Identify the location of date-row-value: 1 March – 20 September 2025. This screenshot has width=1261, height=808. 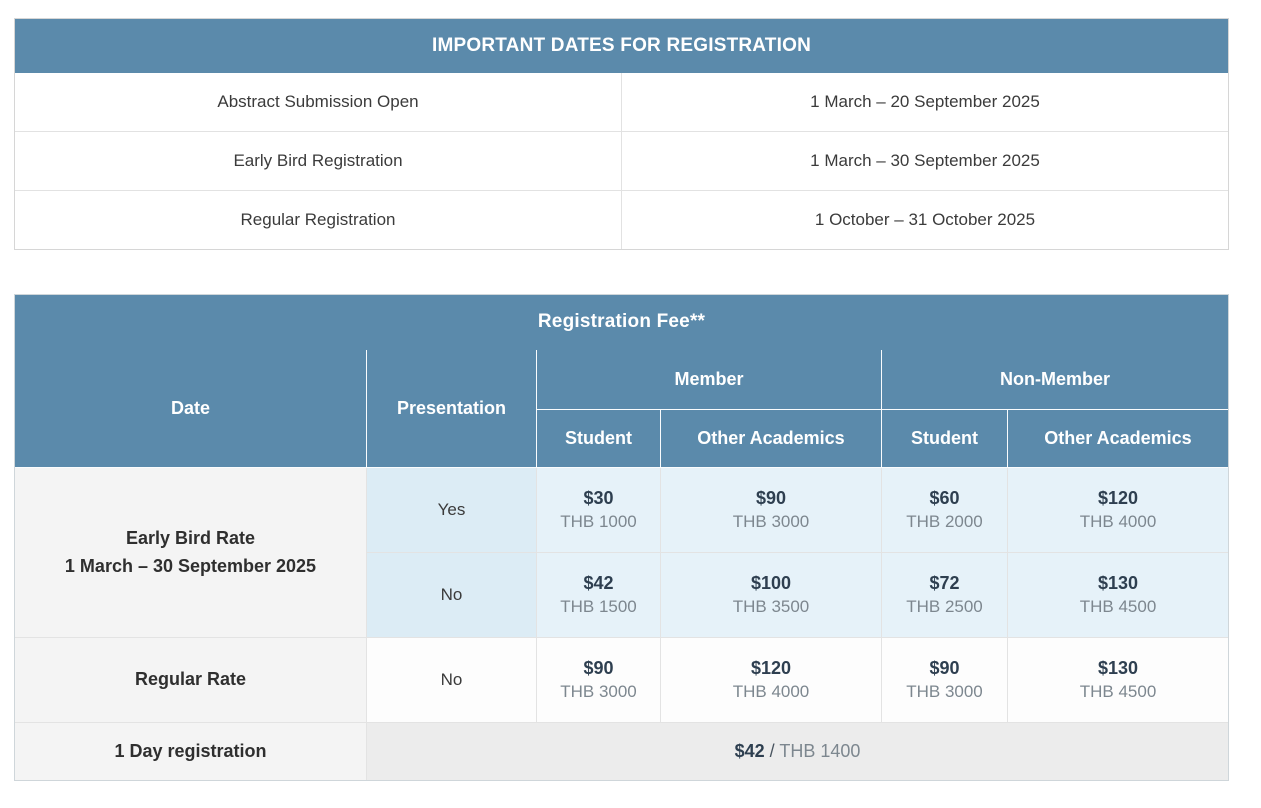
(925, 102).